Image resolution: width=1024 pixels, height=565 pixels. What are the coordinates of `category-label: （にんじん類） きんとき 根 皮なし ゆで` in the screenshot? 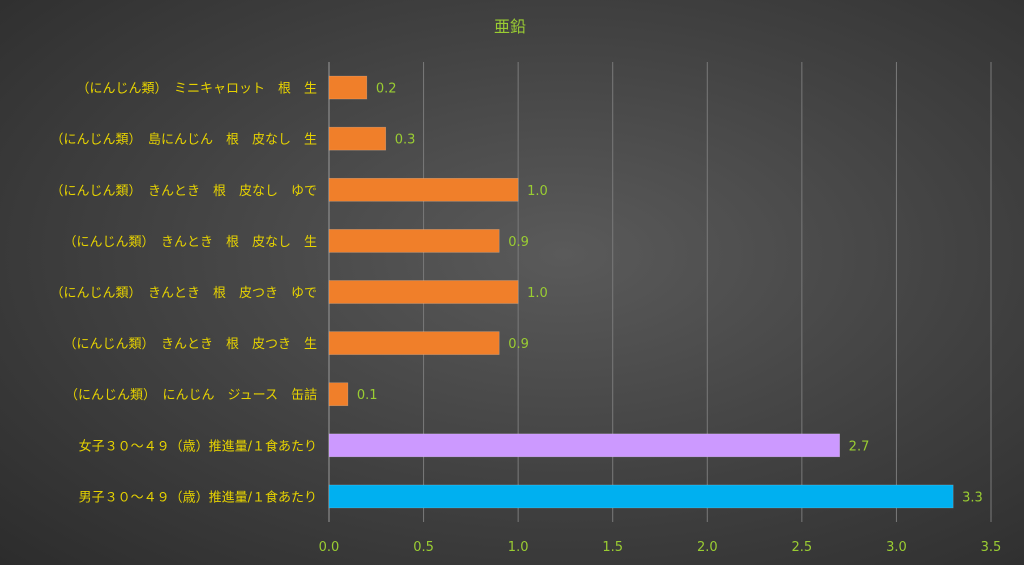 It's located at (183, 191).